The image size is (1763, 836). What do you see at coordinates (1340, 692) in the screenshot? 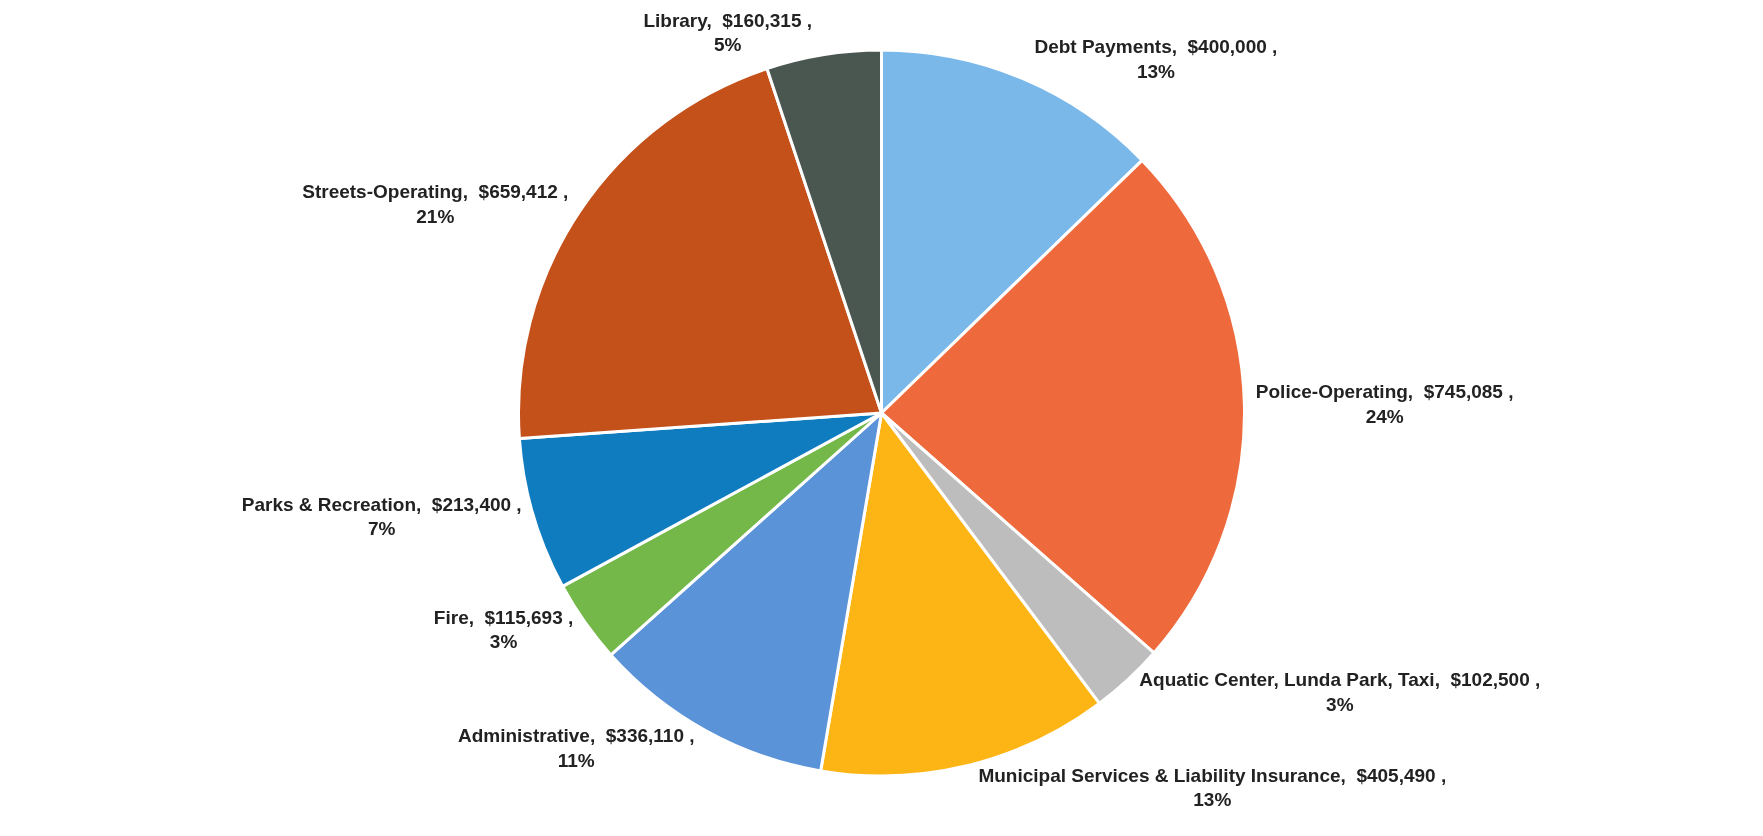
I see `slice-label: Aquatic Center, Lunda Park, Taxi, $102,500 , 3%` at bounding box center [1340, 692].